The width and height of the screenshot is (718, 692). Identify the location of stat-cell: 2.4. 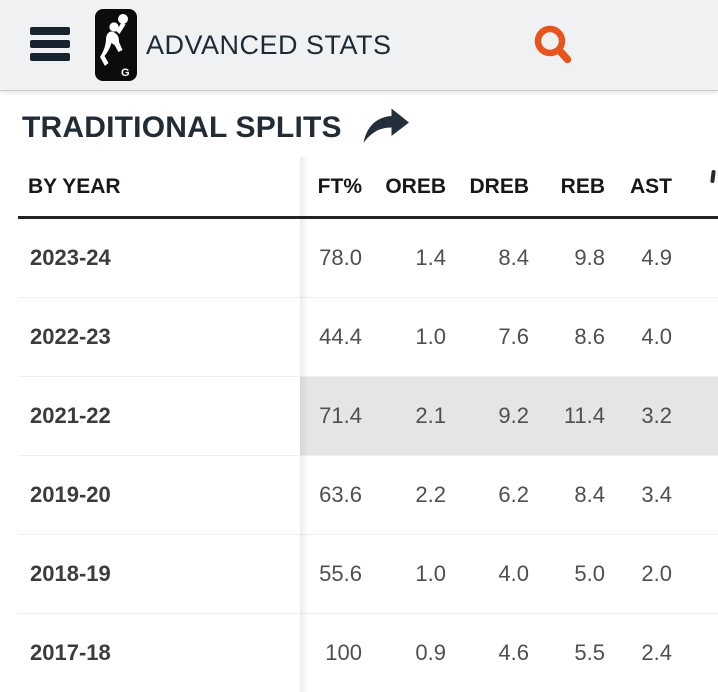
(638, 653).